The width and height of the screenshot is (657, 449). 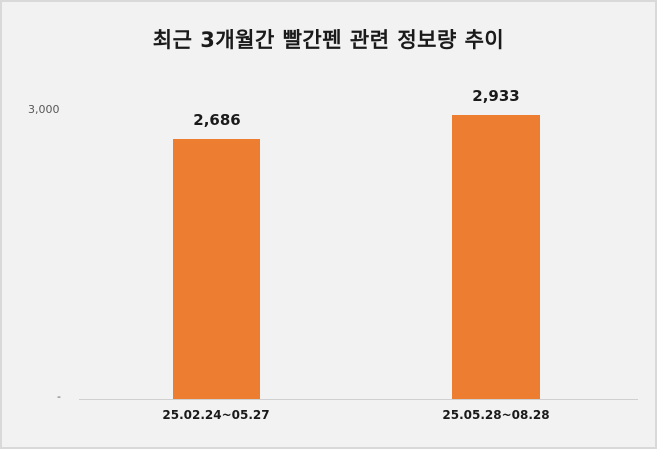 I want to click on bar-value-label: 2,686, so click(x=217, y=120).